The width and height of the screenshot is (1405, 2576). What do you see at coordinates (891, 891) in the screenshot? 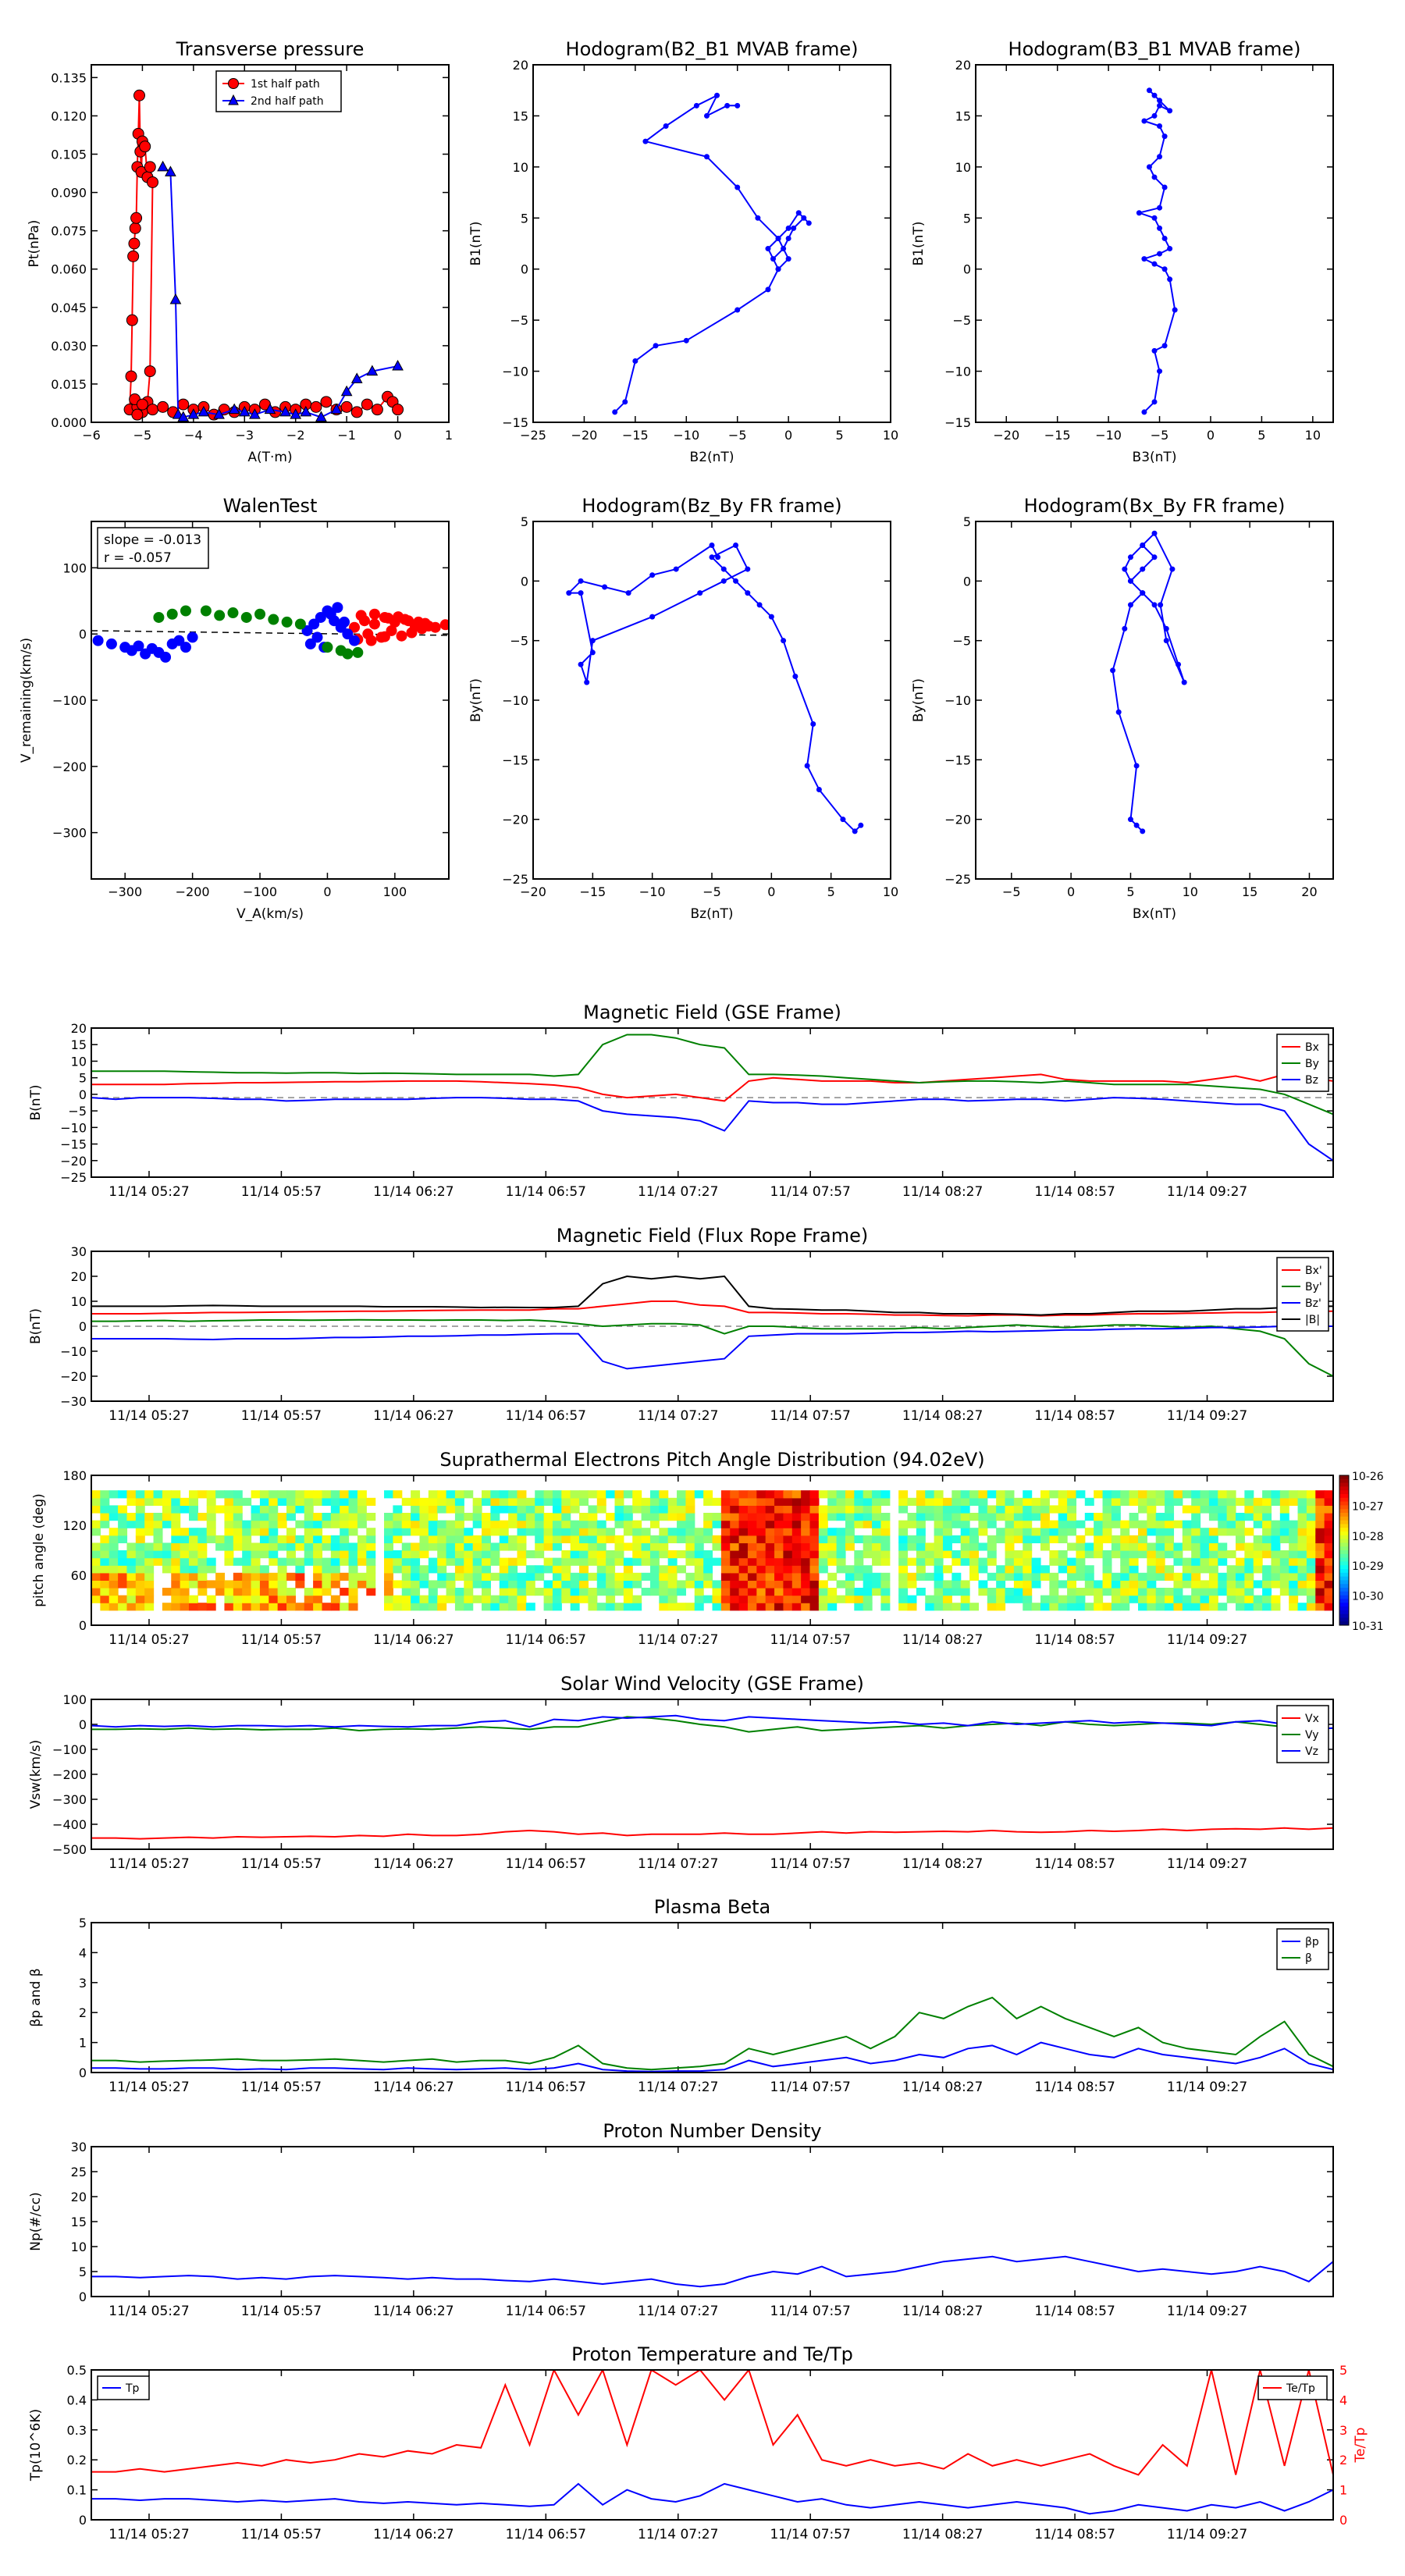
I see `x-tick-label: 10` at bounding box center [891, 891].